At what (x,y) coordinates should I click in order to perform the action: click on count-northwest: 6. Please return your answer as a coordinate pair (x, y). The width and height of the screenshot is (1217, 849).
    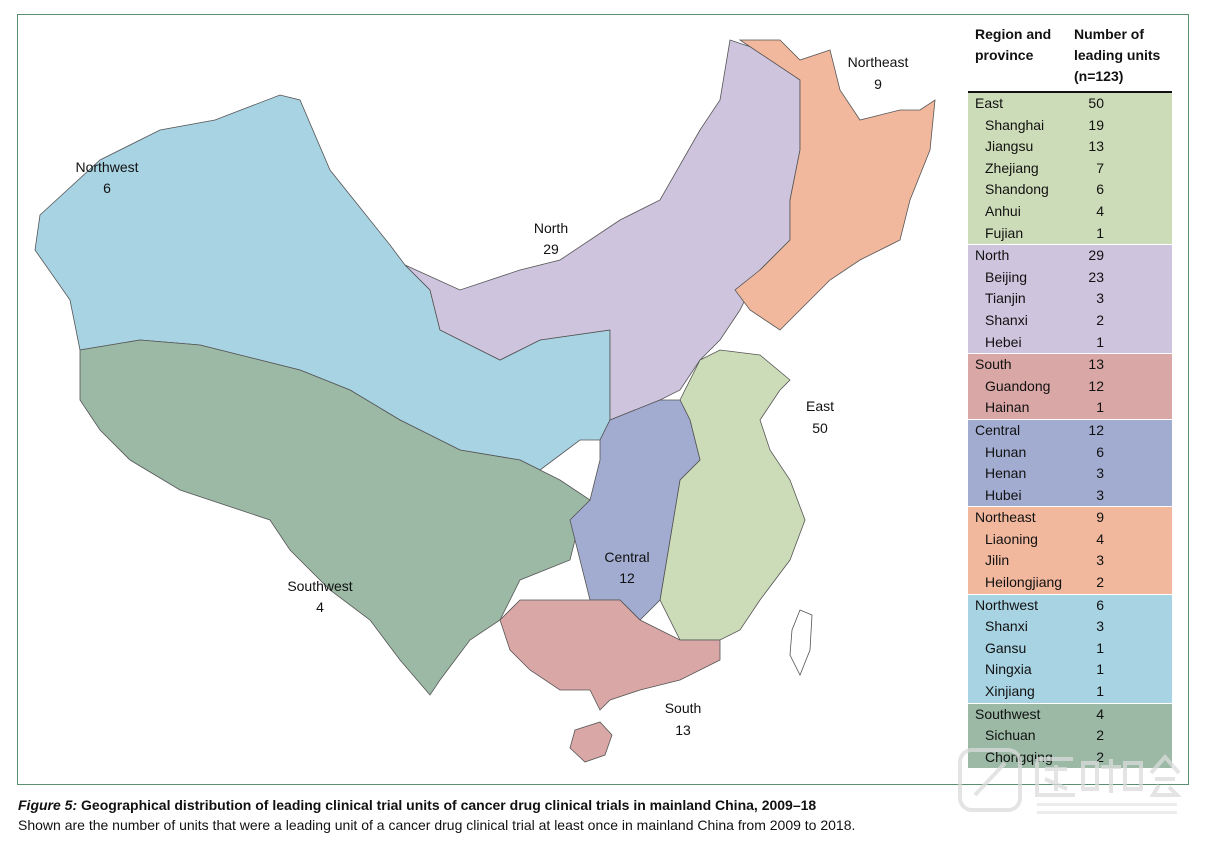
    Looking at the image, I should click on (107, 188).